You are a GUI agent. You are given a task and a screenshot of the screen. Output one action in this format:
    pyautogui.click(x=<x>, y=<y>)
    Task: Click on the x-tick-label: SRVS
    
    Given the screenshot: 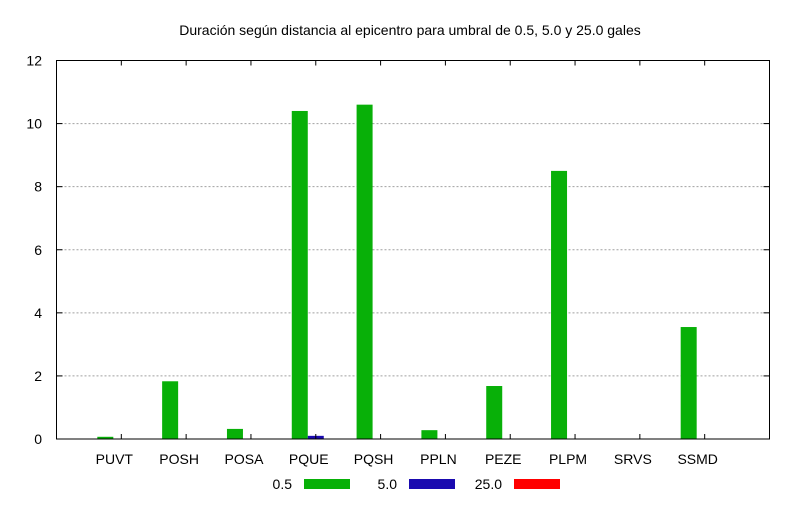 What is the action you would take?
    pyautogui.click(x=633, y=459)
    